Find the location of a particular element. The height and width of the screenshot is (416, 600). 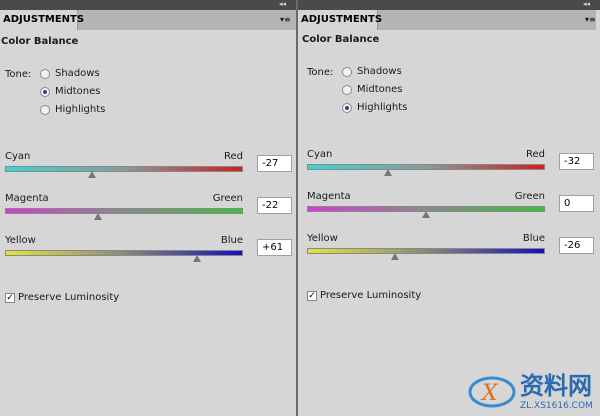

watermark-name: 资料网 is located at coordinates (556, 386).